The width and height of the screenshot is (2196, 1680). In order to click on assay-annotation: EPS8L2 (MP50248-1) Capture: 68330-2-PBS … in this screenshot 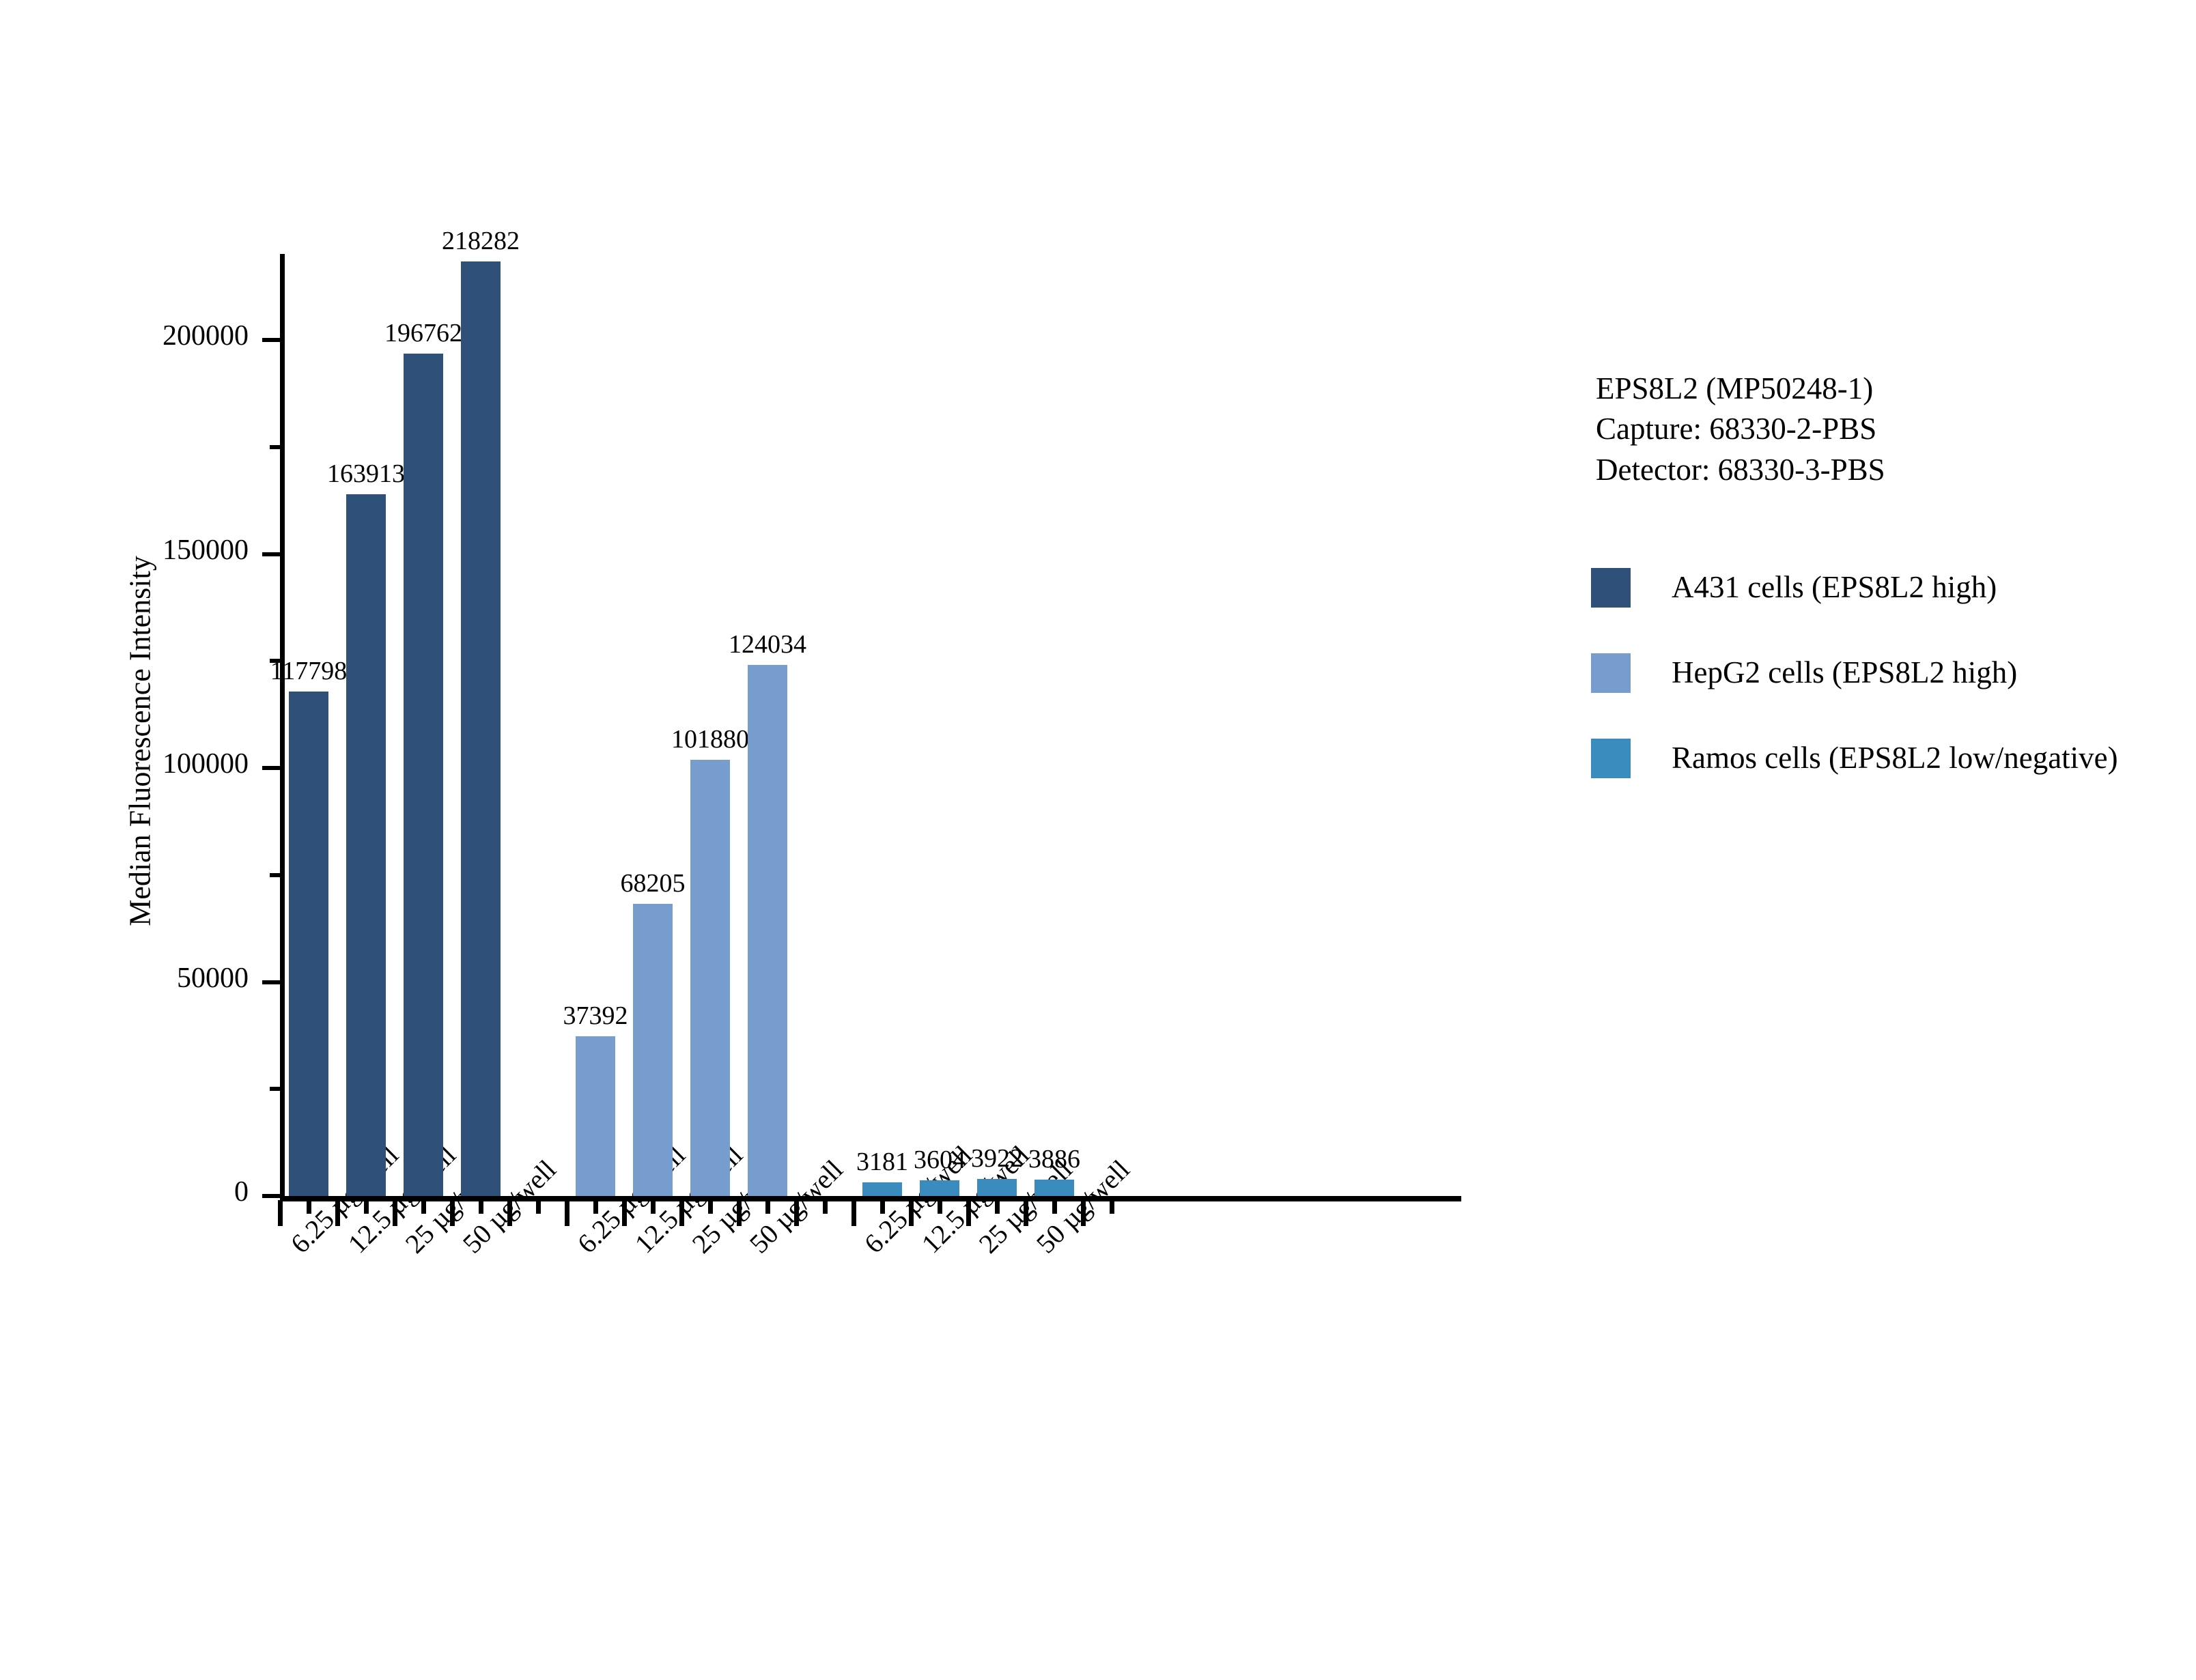, I will do `click(1740, 429)`.